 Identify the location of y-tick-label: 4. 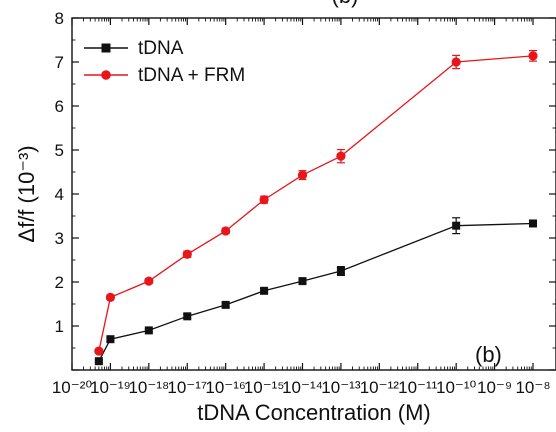
(59, 194).